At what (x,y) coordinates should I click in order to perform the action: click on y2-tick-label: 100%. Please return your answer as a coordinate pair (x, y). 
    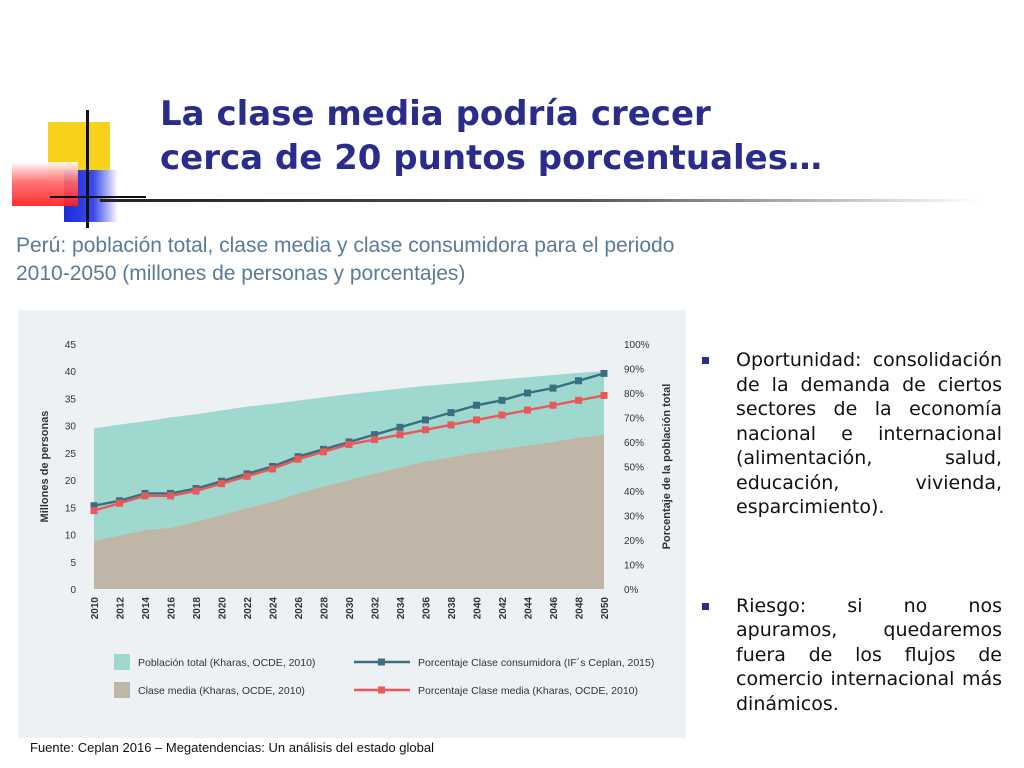
    Looking at the image, I should click on (637, 345).